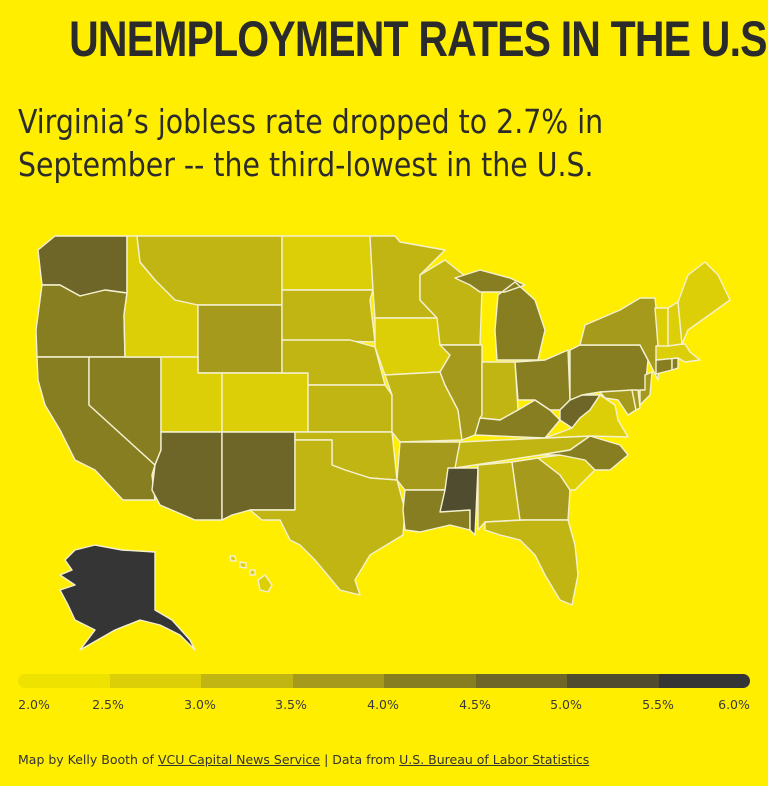  What do you see at coordinates (350, 408) in the screenshot?
I see `state-kansas` at bounding box center [350, 408].